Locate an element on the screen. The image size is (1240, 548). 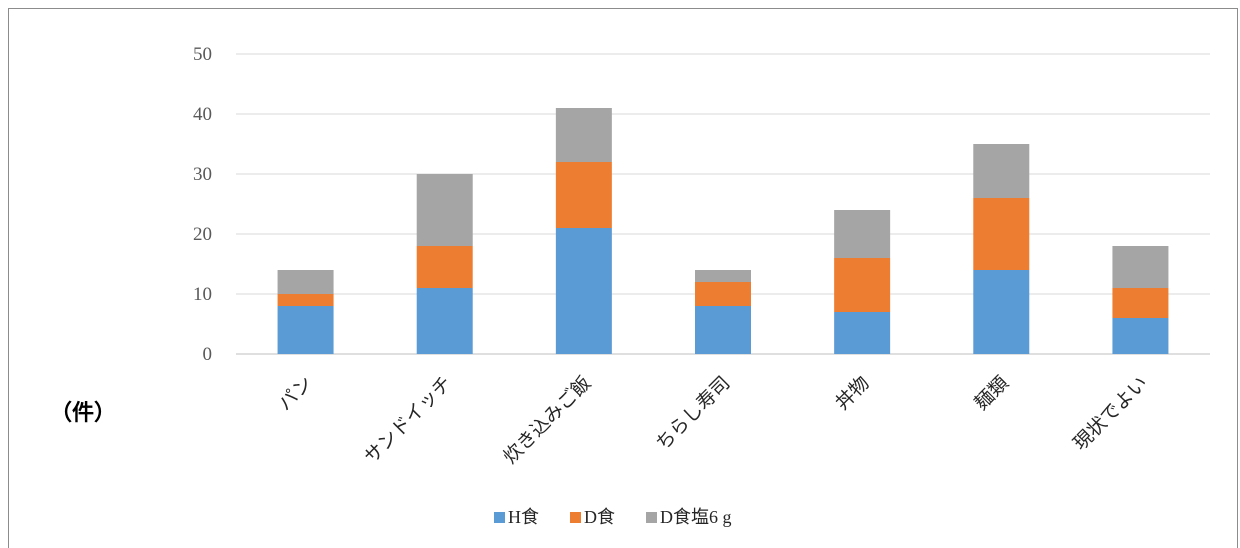
x-category-label: 丼物 is located at coordinates (852, 393).